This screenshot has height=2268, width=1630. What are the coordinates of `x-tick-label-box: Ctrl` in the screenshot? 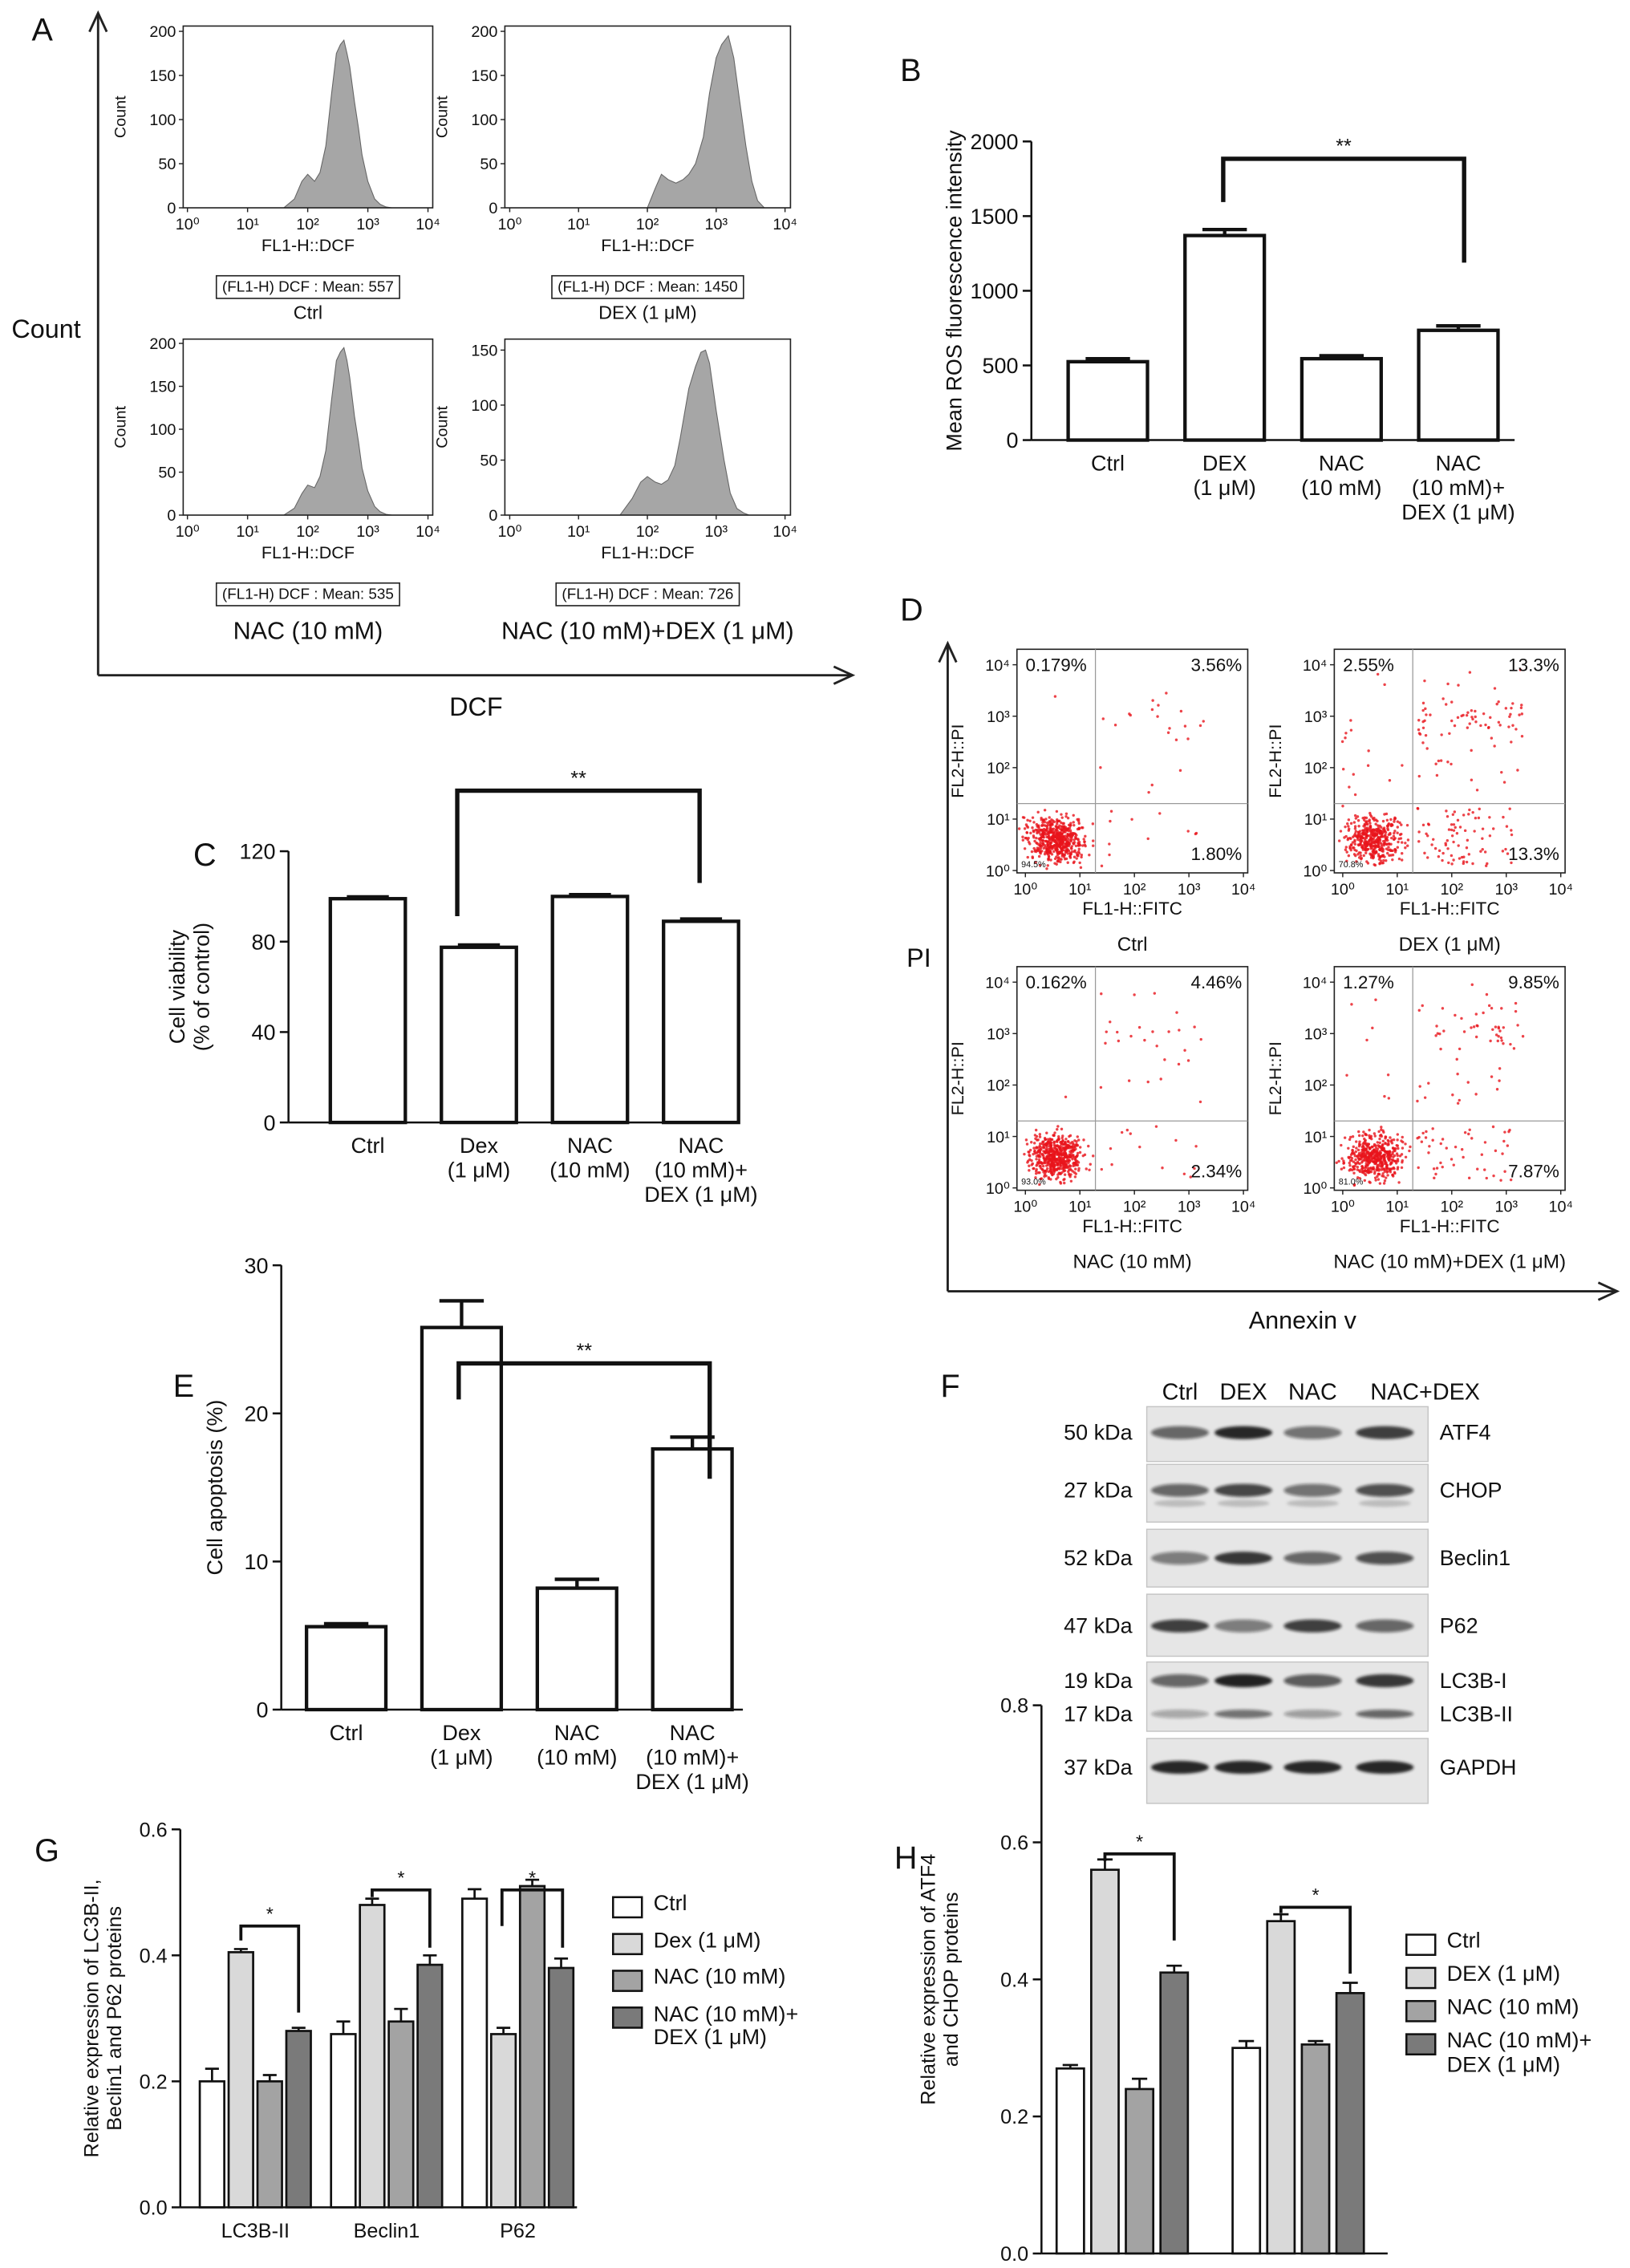 It's located at (368, 1146).